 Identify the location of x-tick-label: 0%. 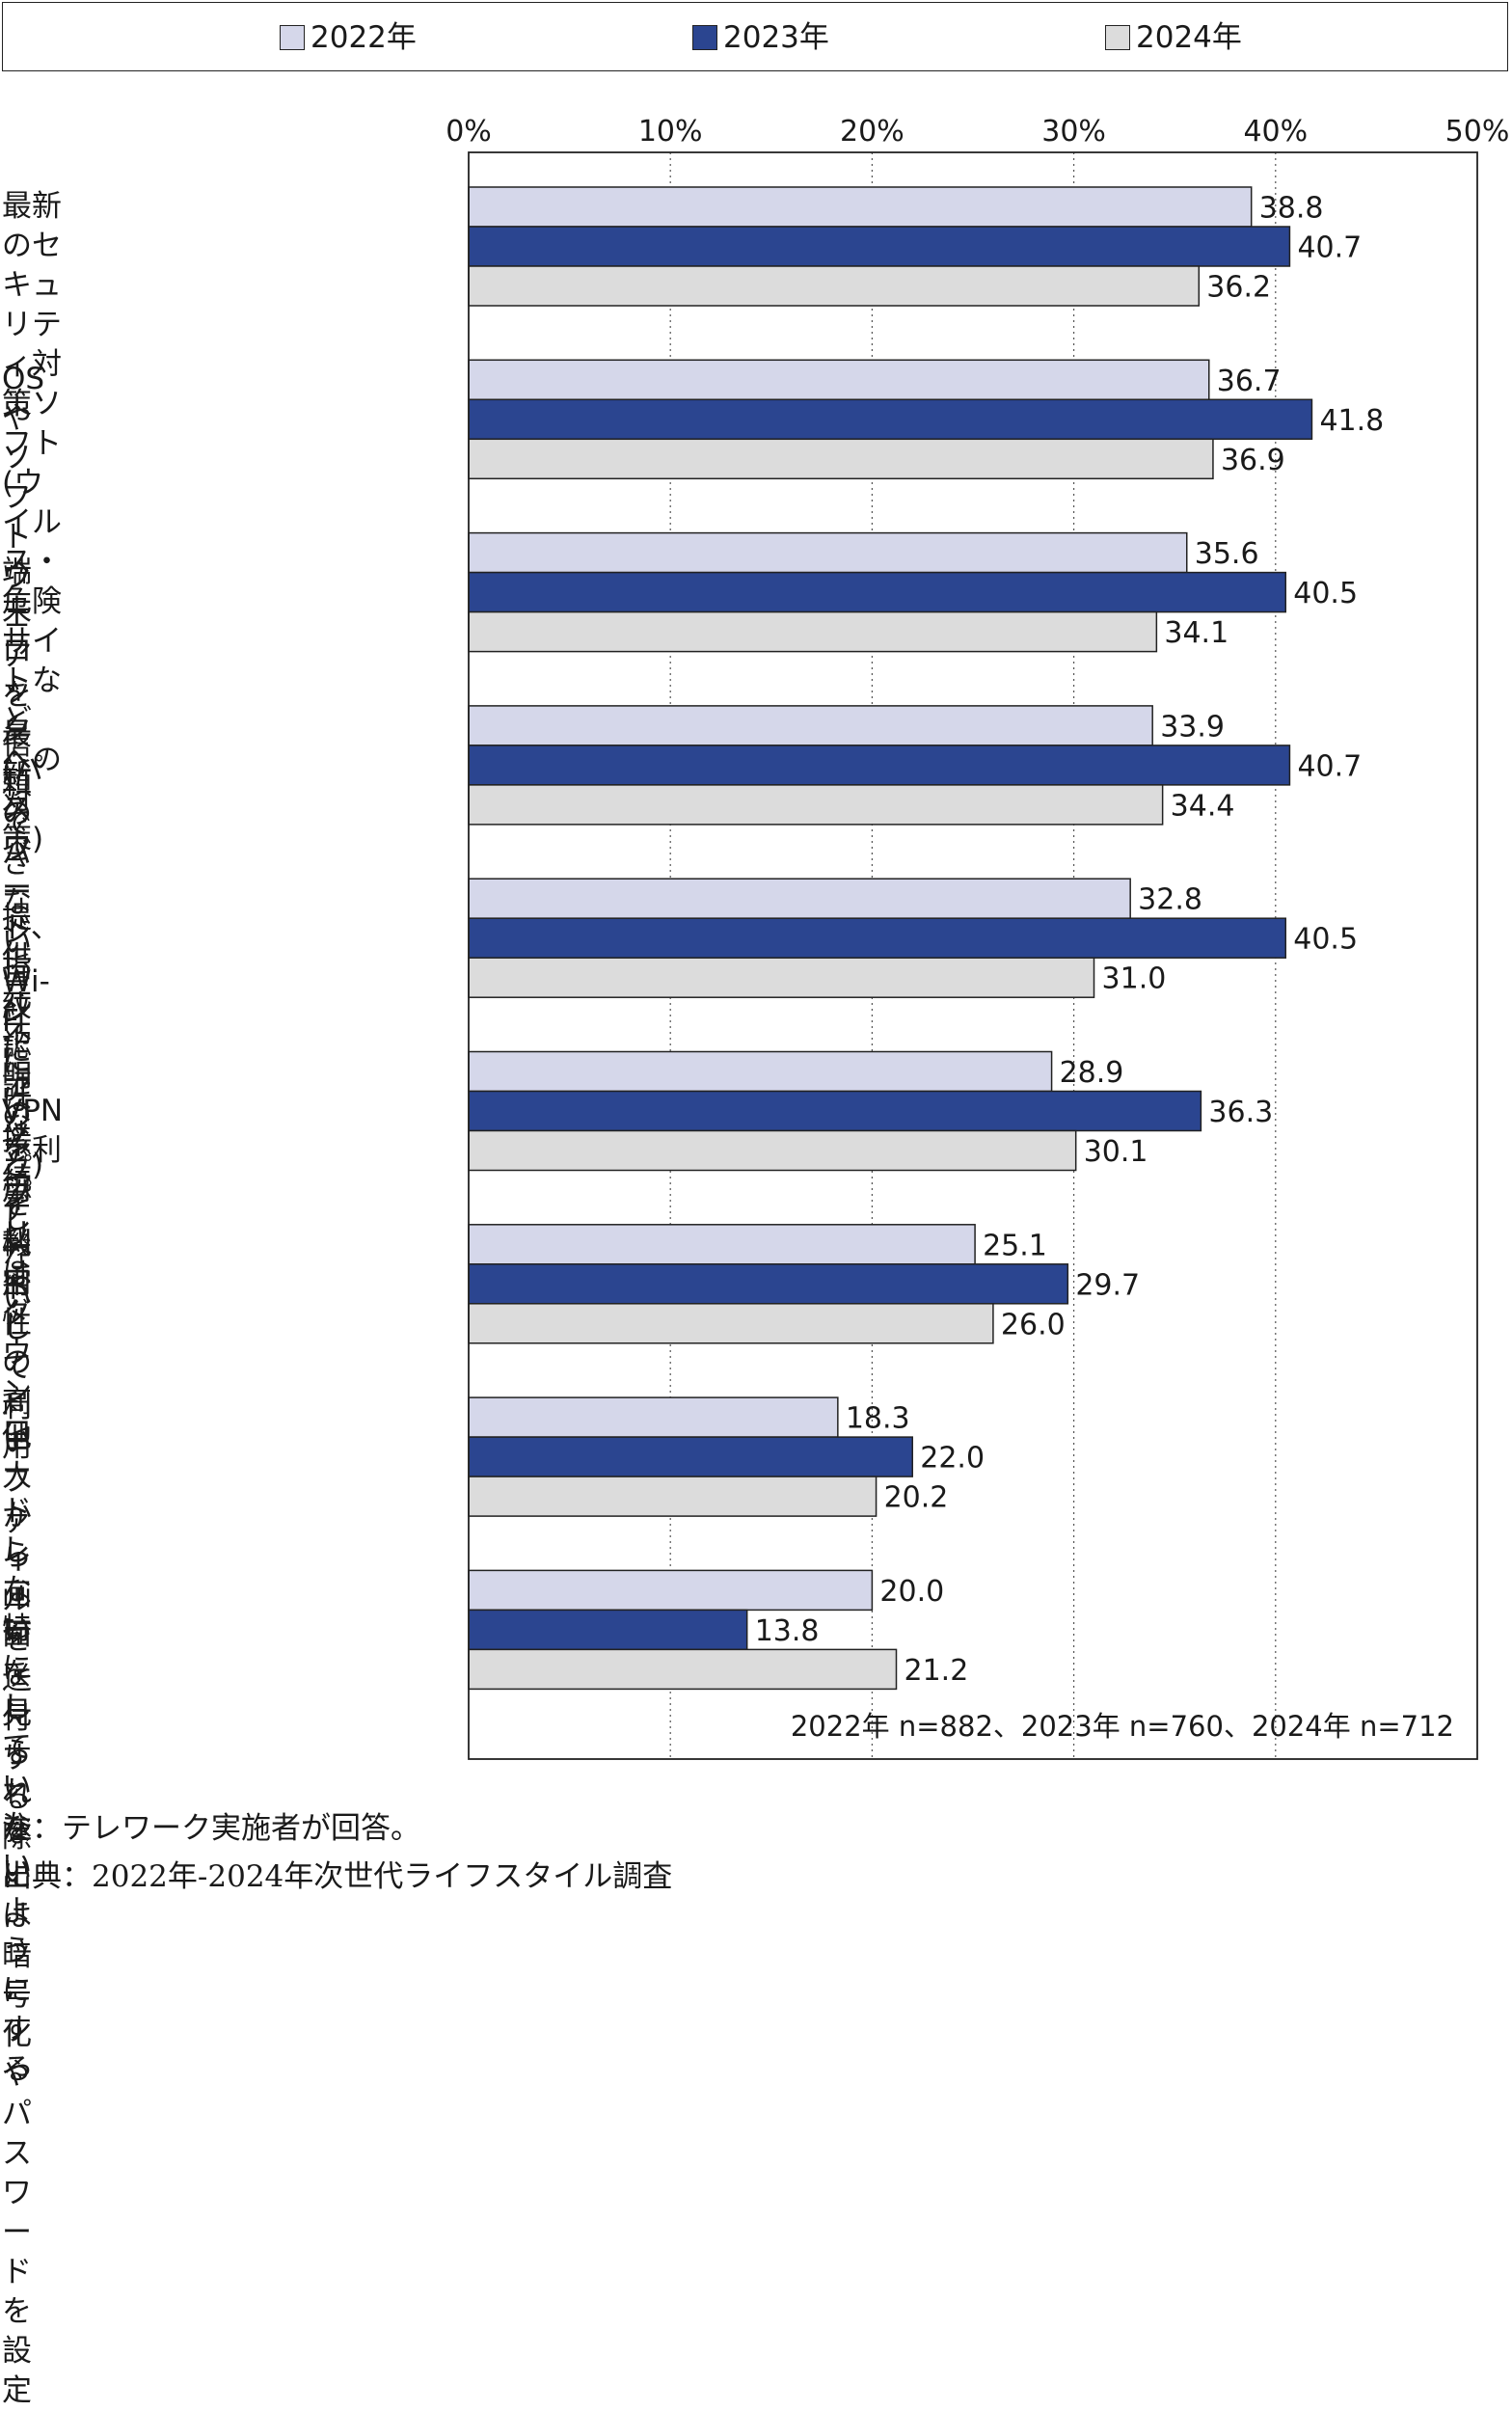
(469, 132).